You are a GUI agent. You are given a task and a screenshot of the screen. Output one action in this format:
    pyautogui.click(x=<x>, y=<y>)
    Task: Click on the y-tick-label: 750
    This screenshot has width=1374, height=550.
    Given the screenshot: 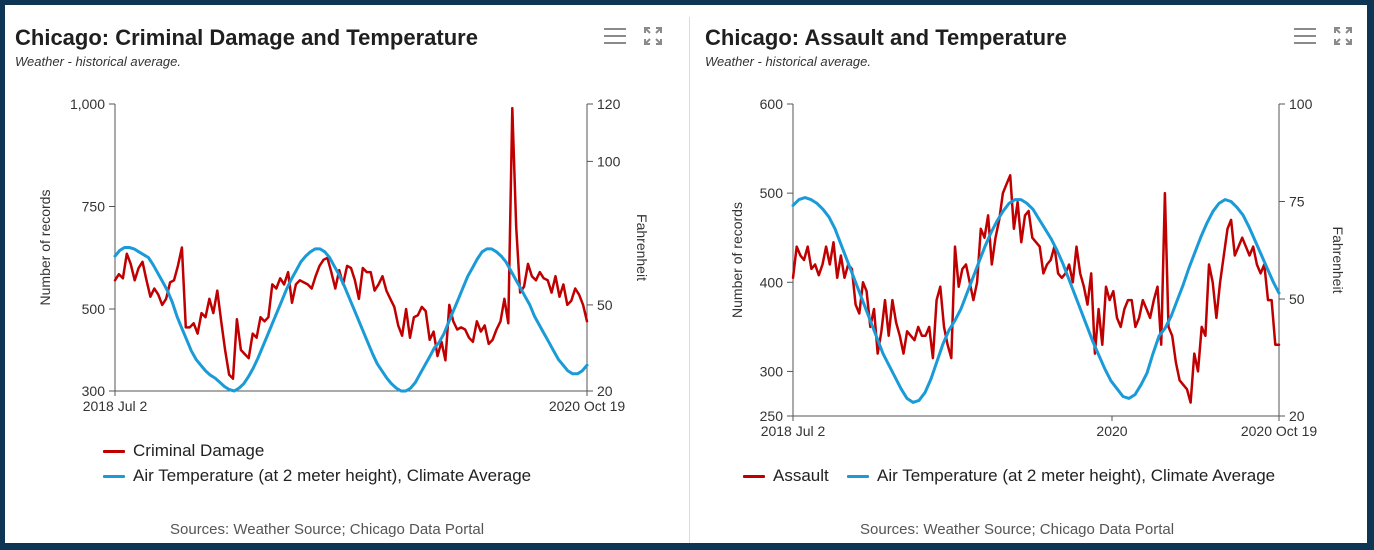 What is the action you would take?
    pyautogui.click(x=94, y=207)
    